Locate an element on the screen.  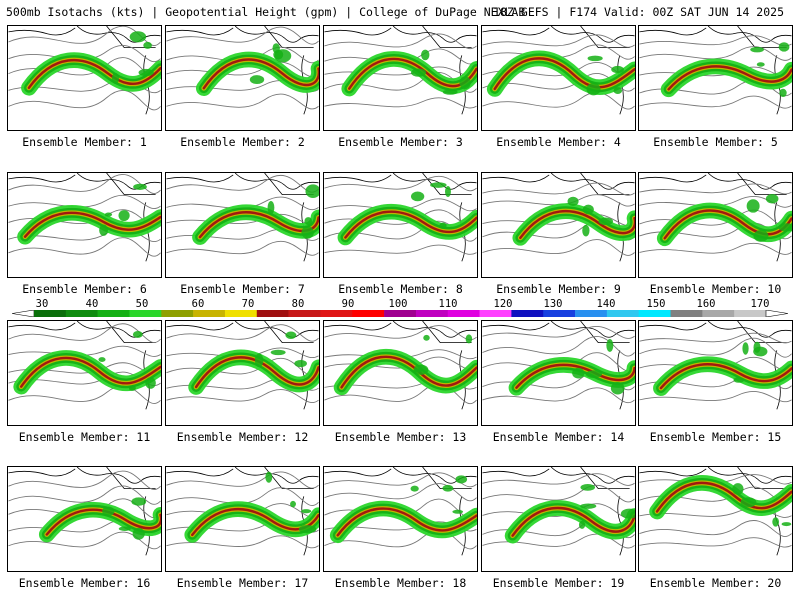
colorbar-tick-label: 130 is located at coordinates (553, 304).